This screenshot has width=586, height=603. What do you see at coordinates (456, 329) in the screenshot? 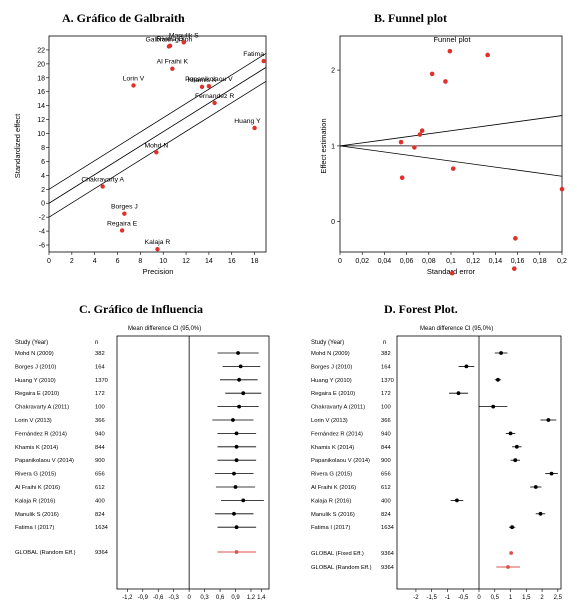
I see `forest-ci-title: Mean difference CI (95,0%)` at bounding box center [456, 329].